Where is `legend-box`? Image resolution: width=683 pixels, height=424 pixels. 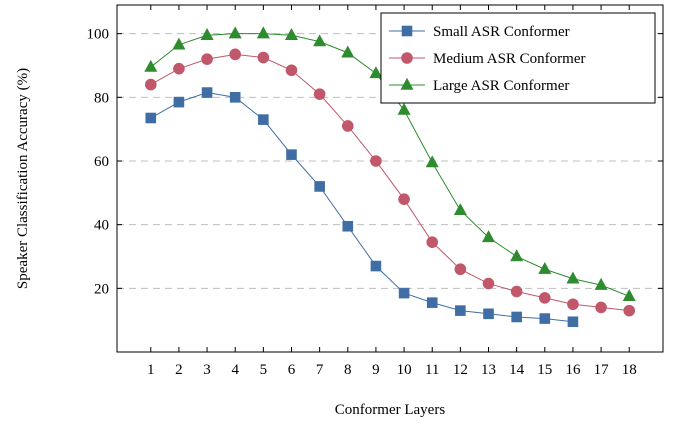
legend-box is located at coordinates (518, 58).